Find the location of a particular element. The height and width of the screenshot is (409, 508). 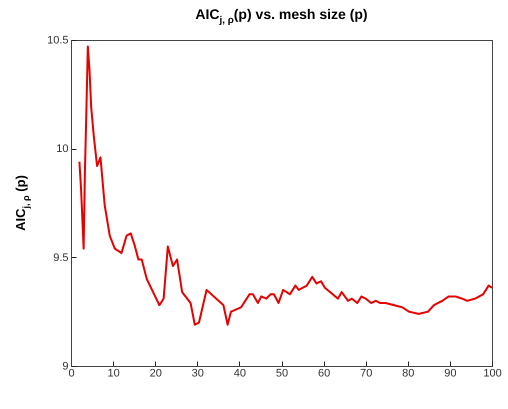

y-tick-label: 10.5 is located at coordinates (57, 40).